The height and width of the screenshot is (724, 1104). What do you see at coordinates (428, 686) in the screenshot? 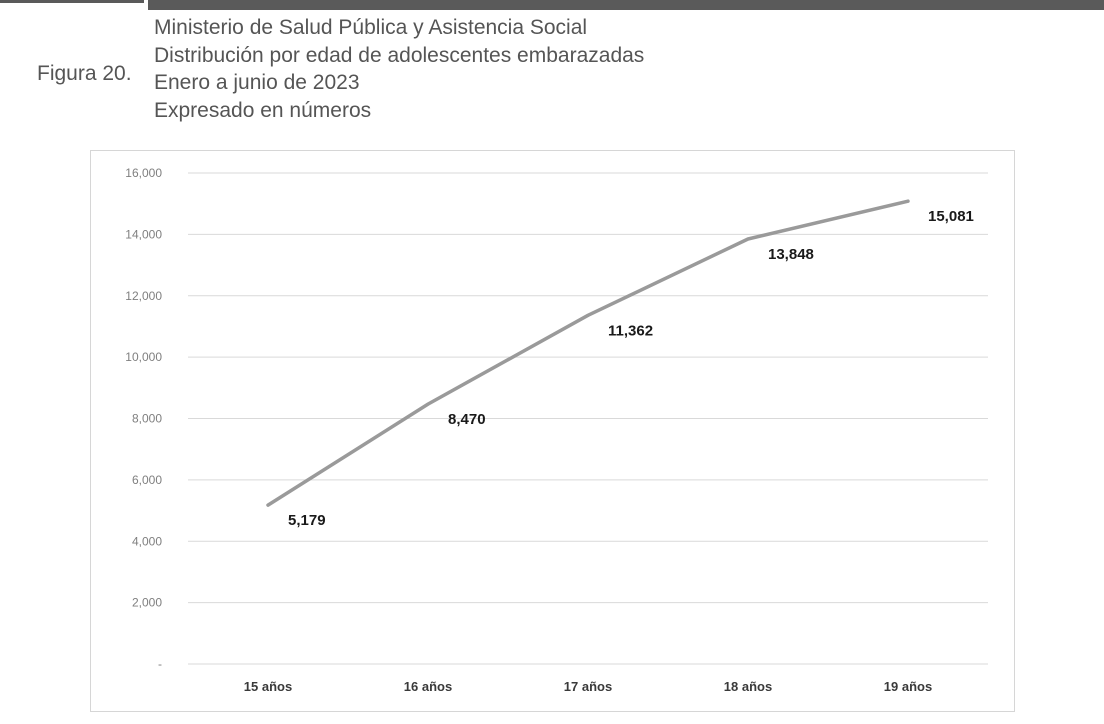
I see `x-tick-label: 16 años` at bounding box center [428, 686].